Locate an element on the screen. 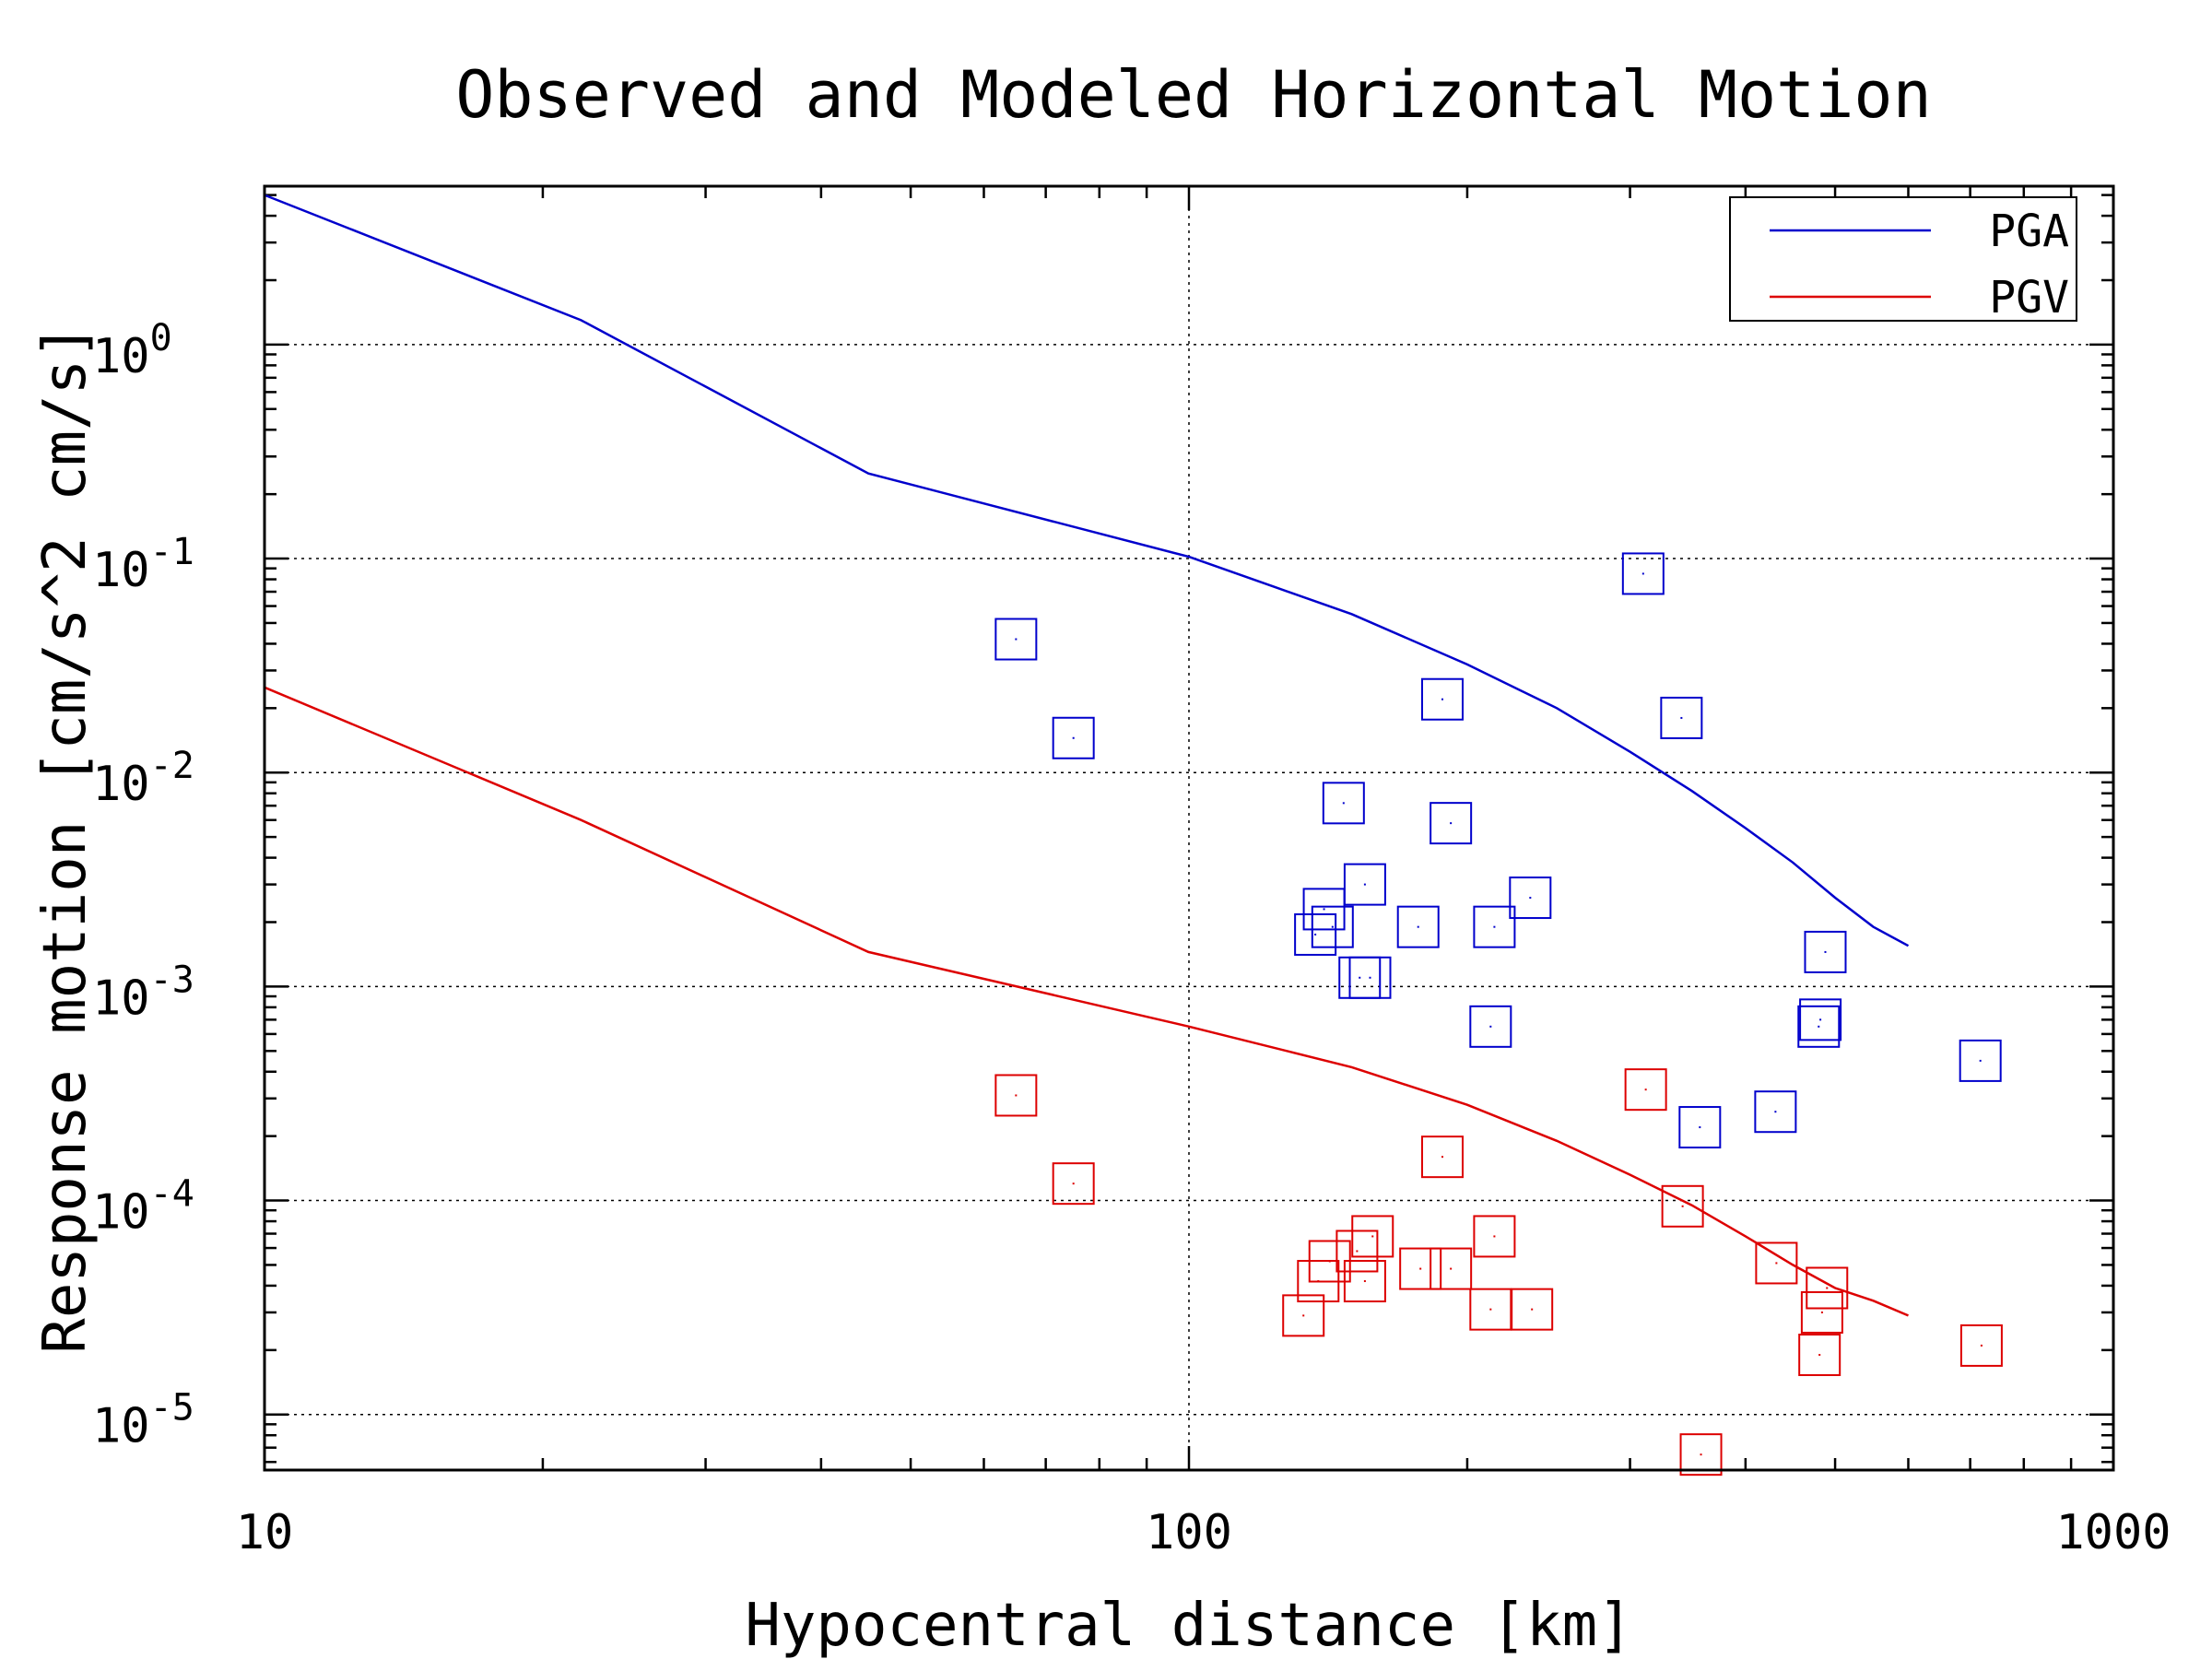 Image resolution: width=2212 pixels, height=1659 pixels. y-tick-label: 10⁻³ is located at coordinates (143, 992).